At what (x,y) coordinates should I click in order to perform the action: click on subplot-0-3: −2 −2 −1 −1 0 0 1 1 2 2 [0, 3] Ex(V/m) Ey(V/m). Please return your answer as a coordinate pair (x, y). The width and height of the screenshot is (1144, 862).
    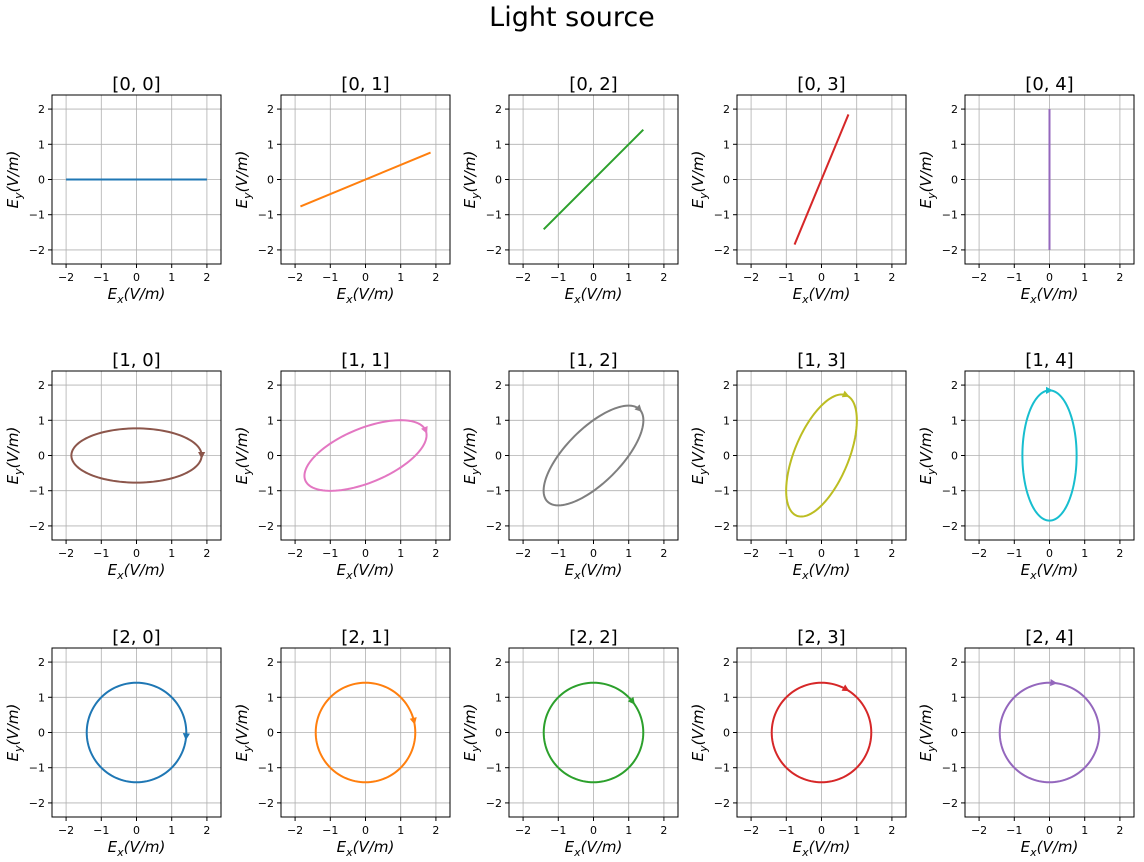
    Looking at the image, I should click on (798, 190).